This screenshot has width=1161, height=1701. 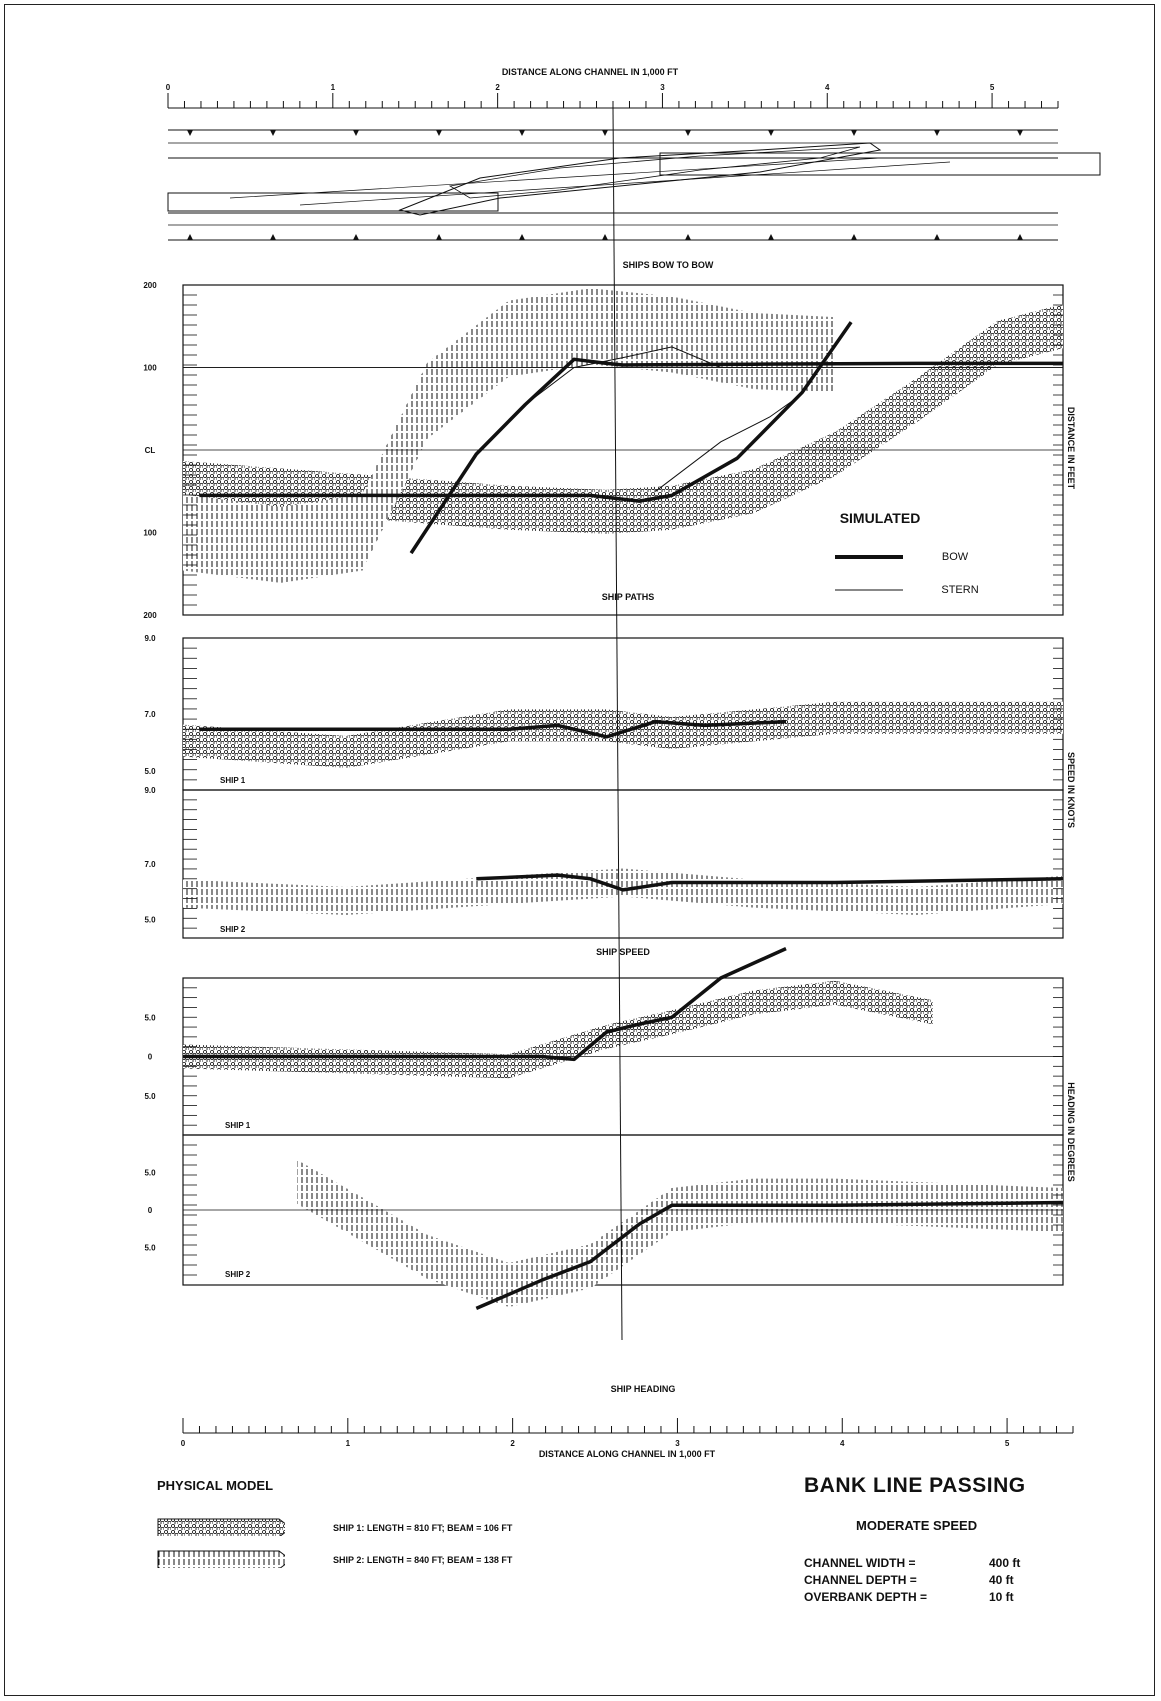 What do you see at coordinates (729, 442) in the screenshot?
I see `paths-ship1-stern` at bounding box center [729, 442].